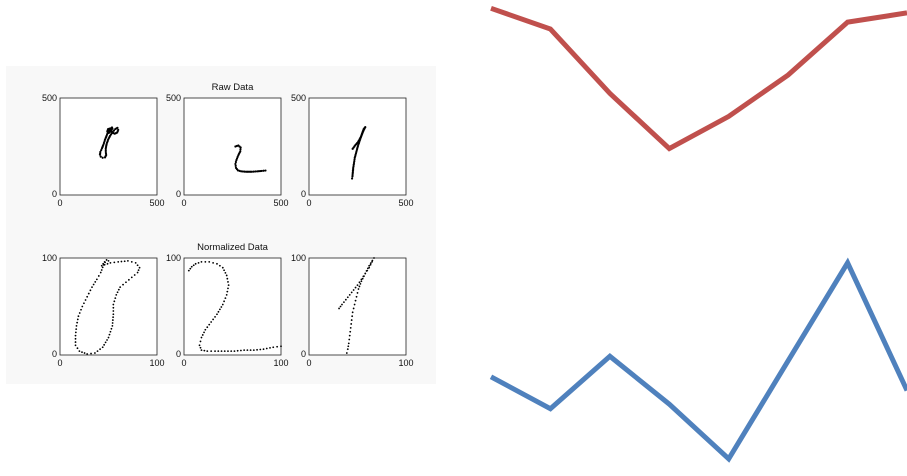  I want to click on y-tick-label: 500, so click(298, 98).